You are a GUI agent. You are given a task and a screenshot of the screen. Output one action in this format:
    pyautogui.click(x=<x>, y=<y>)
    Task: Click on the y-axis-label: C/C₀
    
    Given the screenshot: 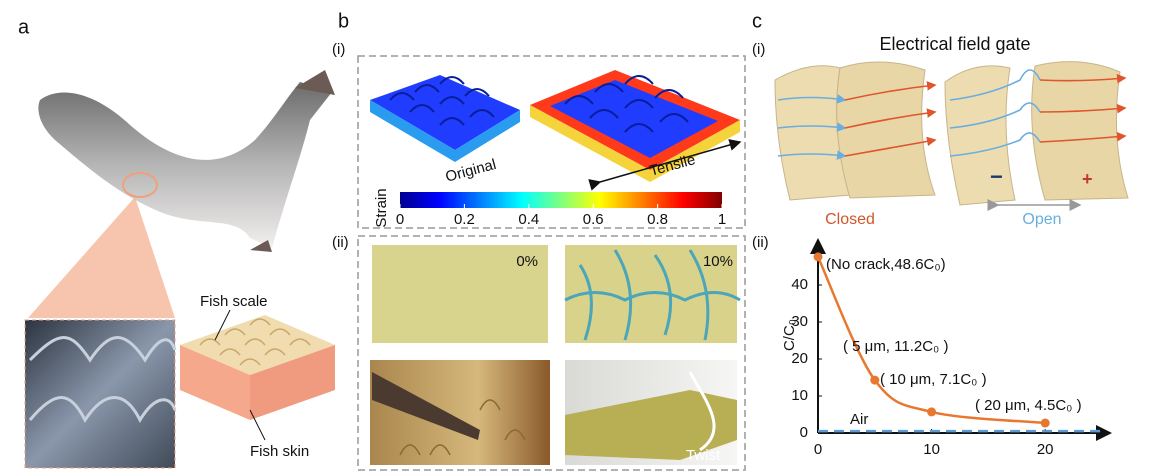 What is the action you would take?
    pyautogui.click(x=789, y=335)
    